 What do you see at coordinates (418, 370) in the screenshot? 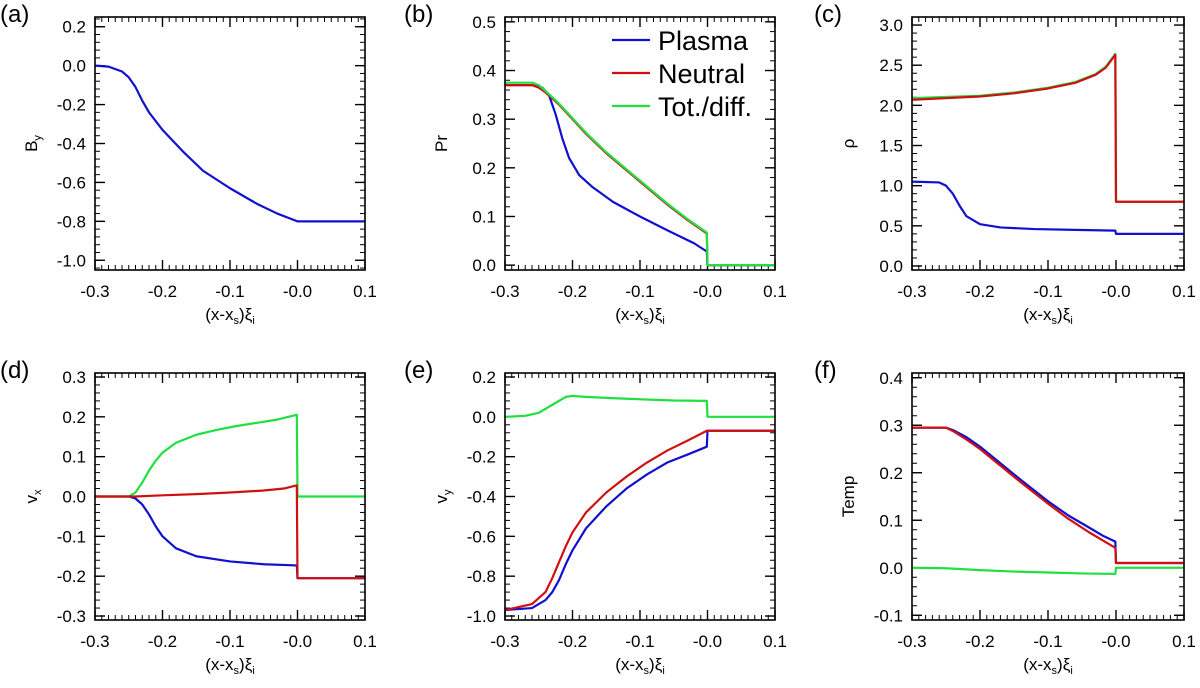
I see `panel-label: (e)` at bounding box center [418, 370].